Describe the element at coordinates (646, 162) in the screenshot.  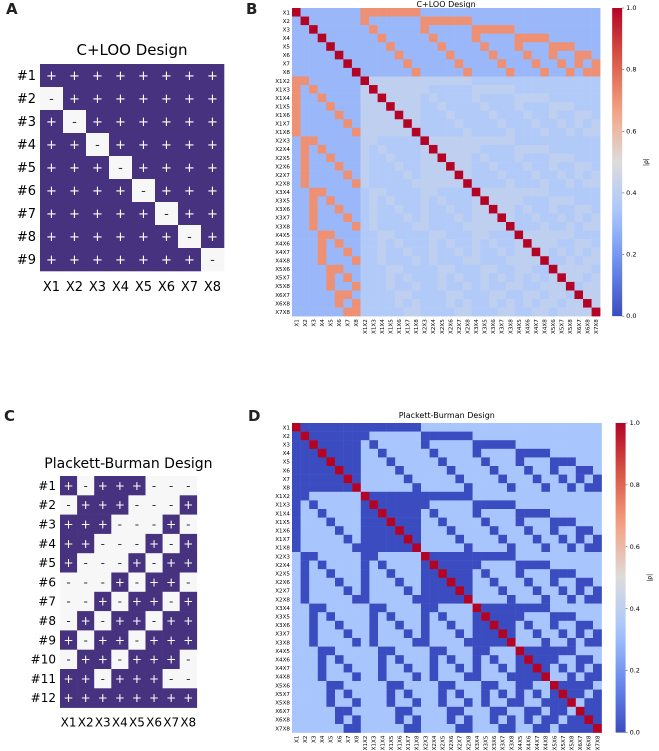
I see `colorbar-label: |ρ|` at that location.